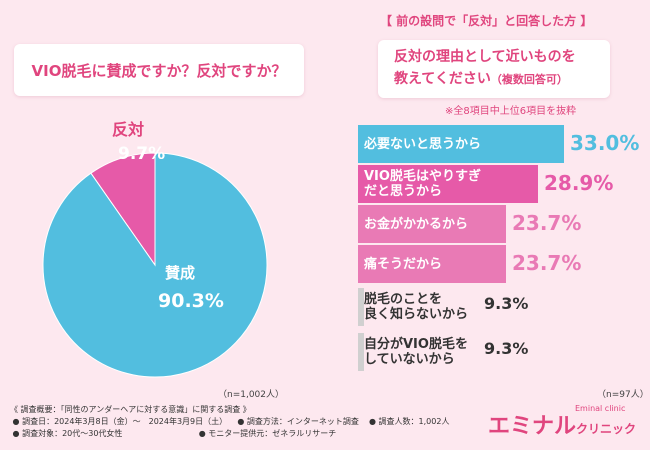 The width and height of the screenshot is (650, 450). What do you see at coordinates (511, 111) in the screenshot?
I see `top-note: ※全8項目中上位6項目を抜粋` at bounding box center [511, 111].